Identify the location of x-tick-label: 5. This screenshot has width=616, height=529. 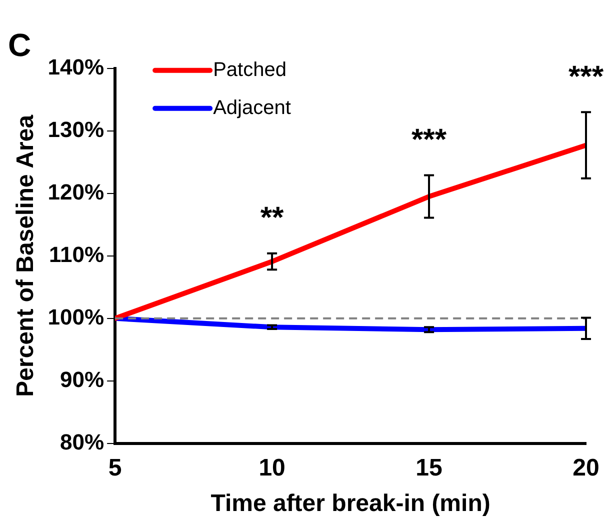
(115, 468).